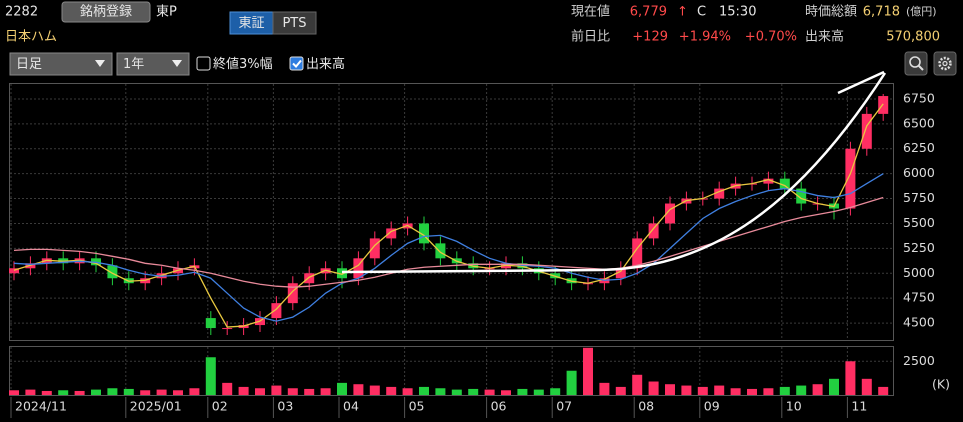 The width and height of the screenshot is (963, 422). Describe the element at coordinates (590, 12) in the screenshot. I see `price-label: 現在値` at that location.